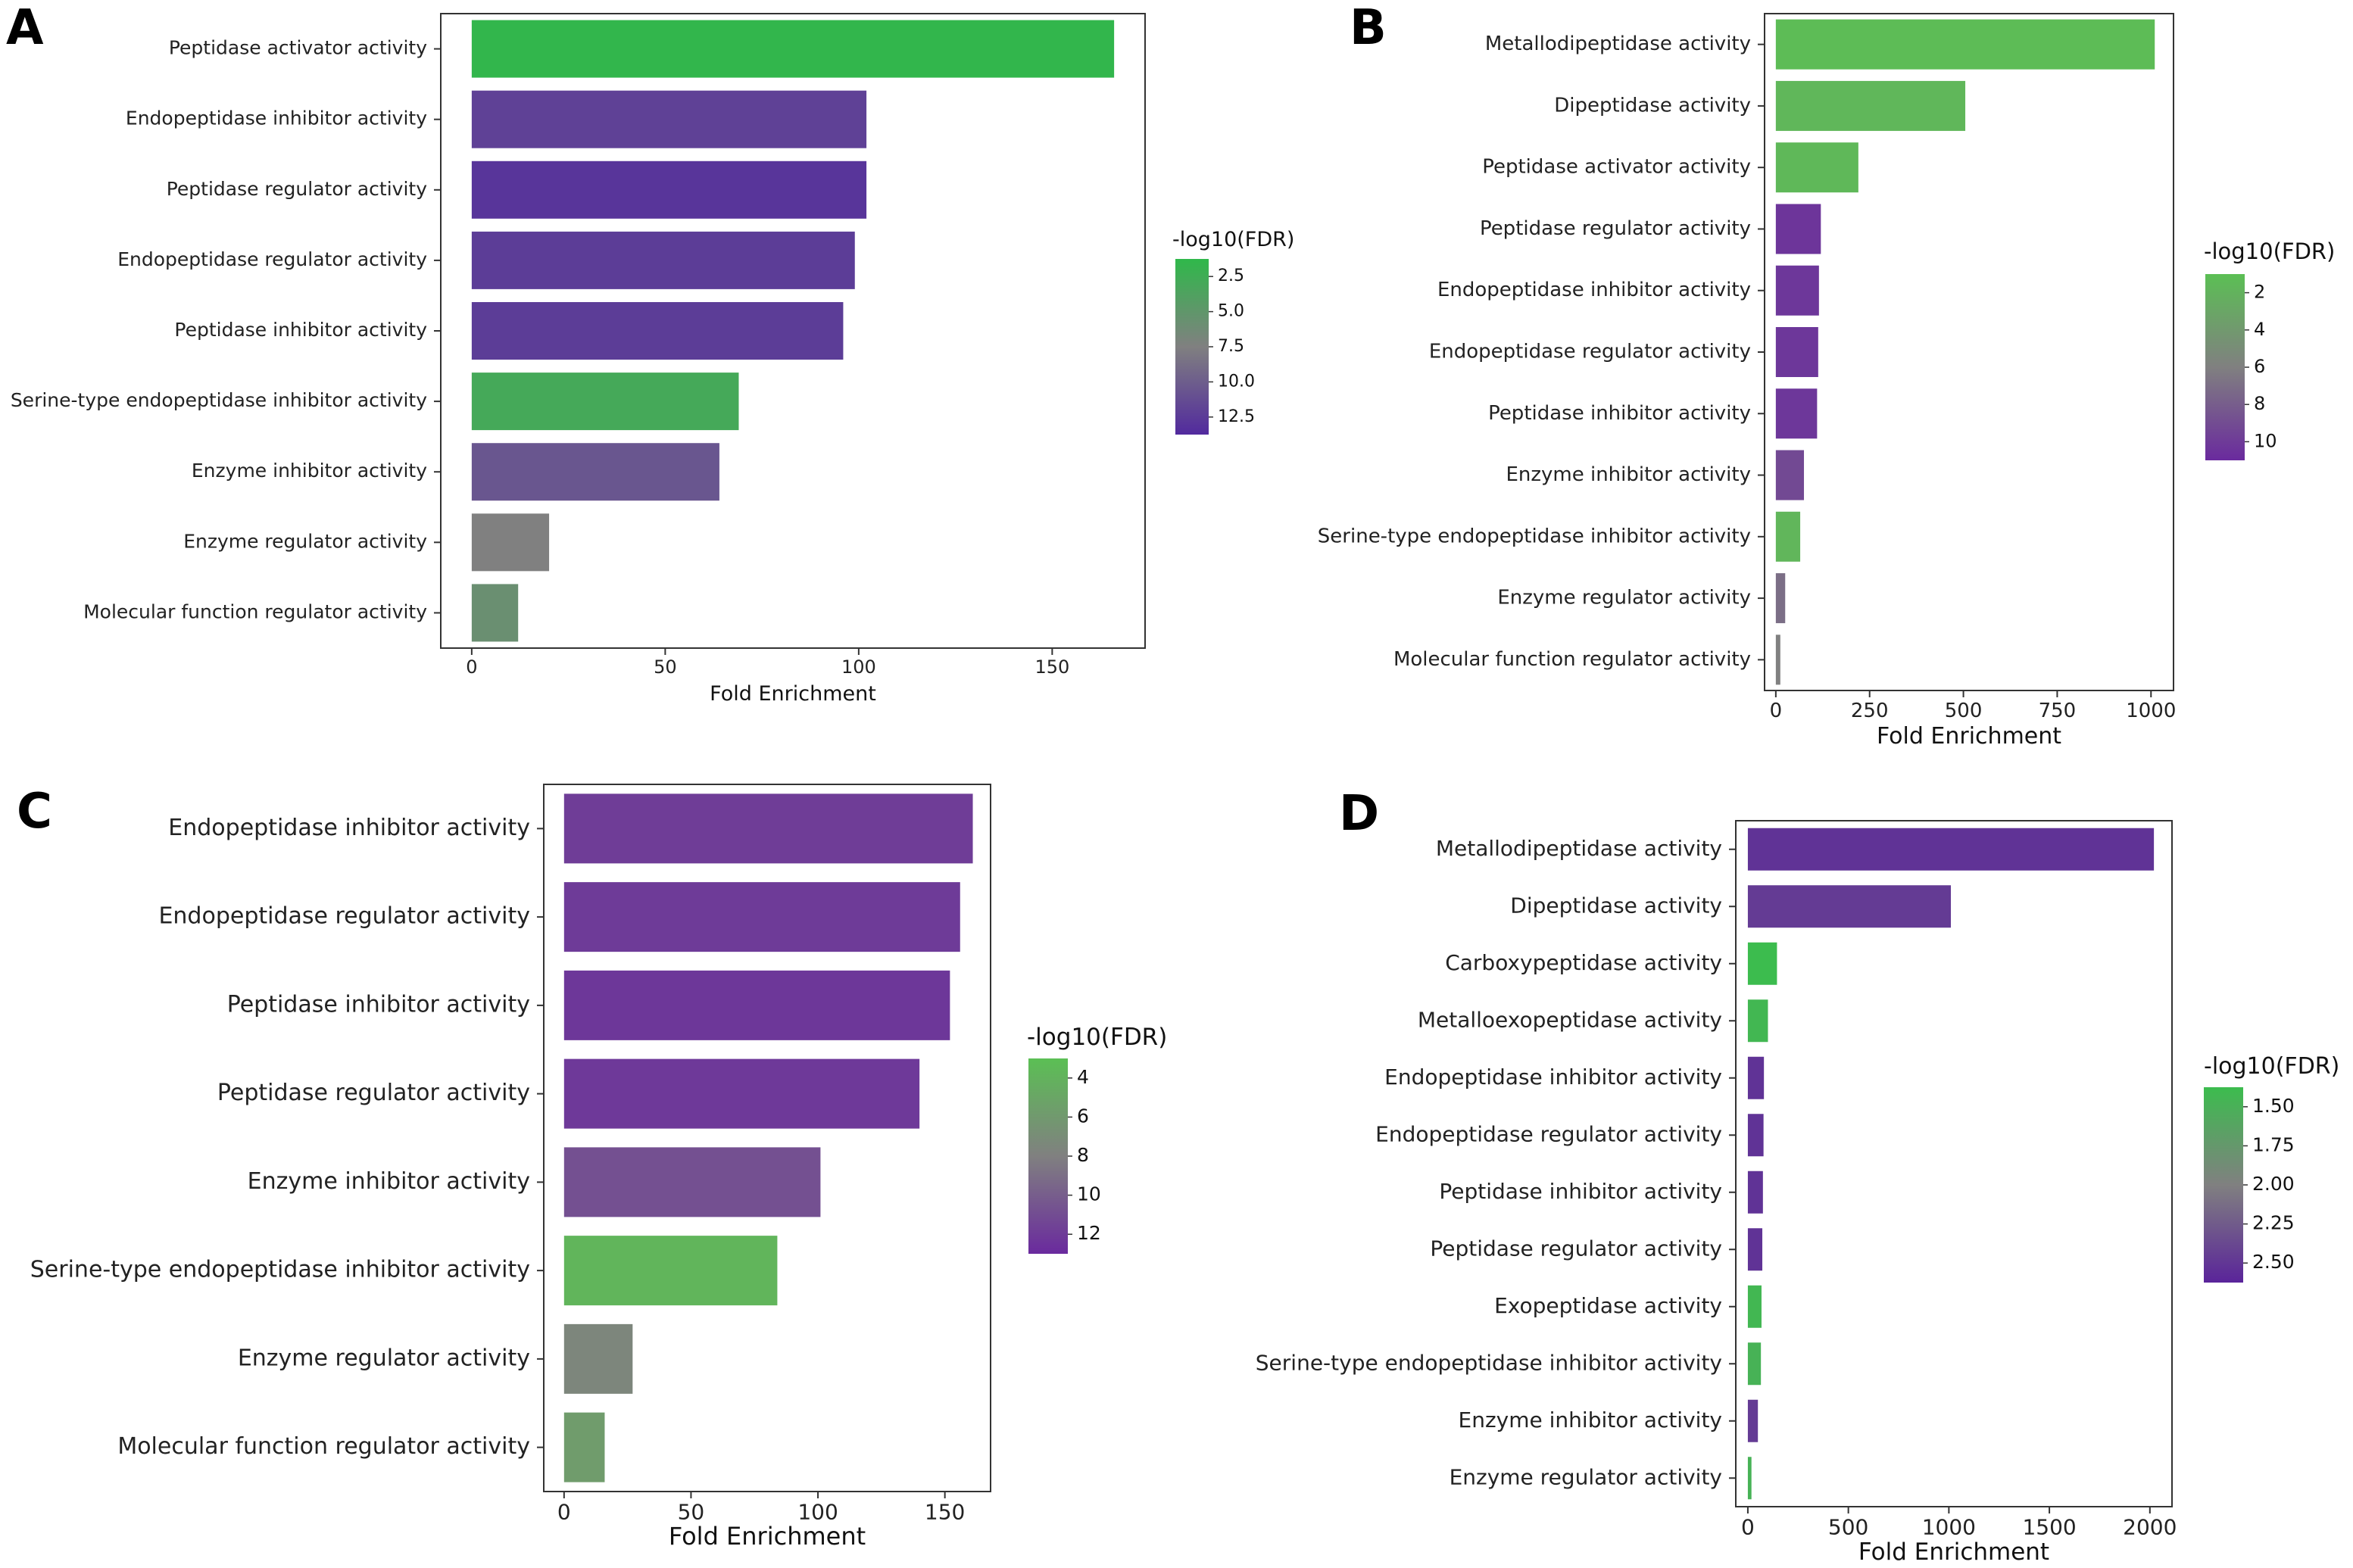 This screenshot has height=1568, width=2353. I want to click on category-label: Exopeptidase activity, so click(1608, 1305).